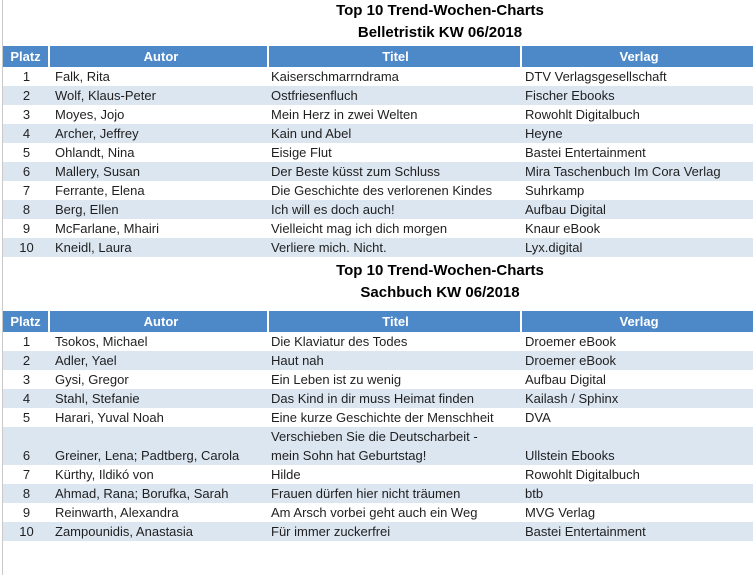 Image resolution: width=753 pixels, height=575 pixels. What do you see at coordinates (335, 76) in the screenshot?
I see `cell-titel: Kaiserschmarrndrama` at bounding box center [335, 76].